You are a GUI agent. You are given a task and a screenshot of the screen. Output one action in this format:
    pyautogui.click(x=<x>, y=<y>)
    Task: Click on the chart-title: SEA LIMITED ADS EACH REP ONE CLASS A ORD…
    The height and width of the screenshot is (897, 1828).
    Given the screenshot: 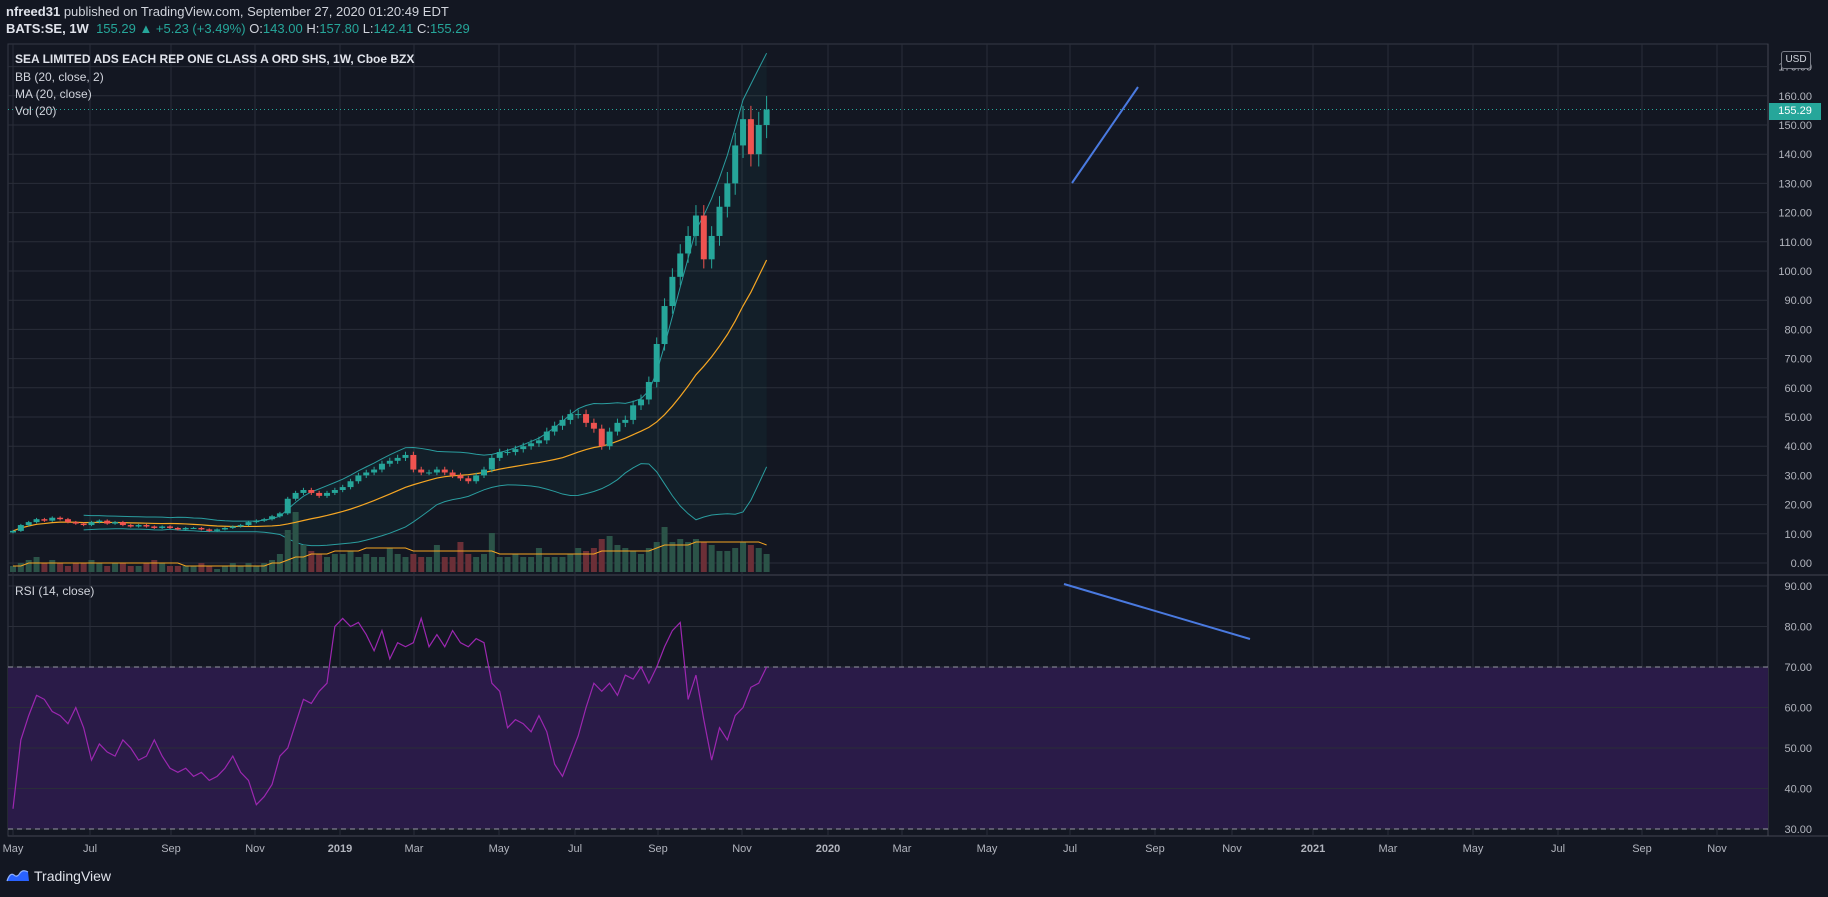 What is the action you would take?
    pyautogui.click(x=215, y=59)
    